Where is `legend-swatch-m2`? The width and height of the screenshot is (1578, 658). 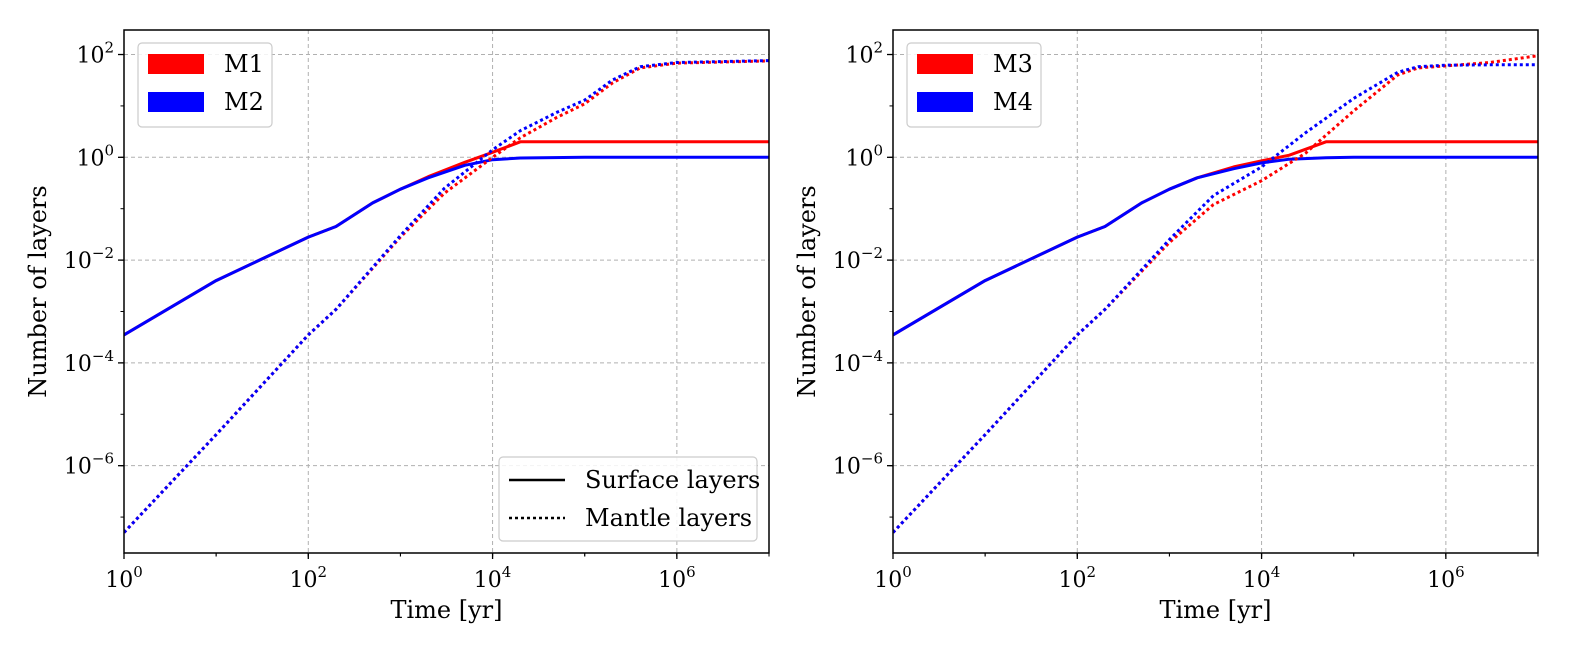
legend-swatch-m2 is located at coordinates (176, 102).